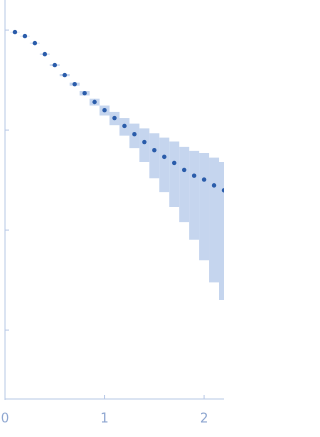  What do you see at coordinates (204, 419) in the screenshot?
I see `x-tick-label: 2` at bounding box center [204, 419].